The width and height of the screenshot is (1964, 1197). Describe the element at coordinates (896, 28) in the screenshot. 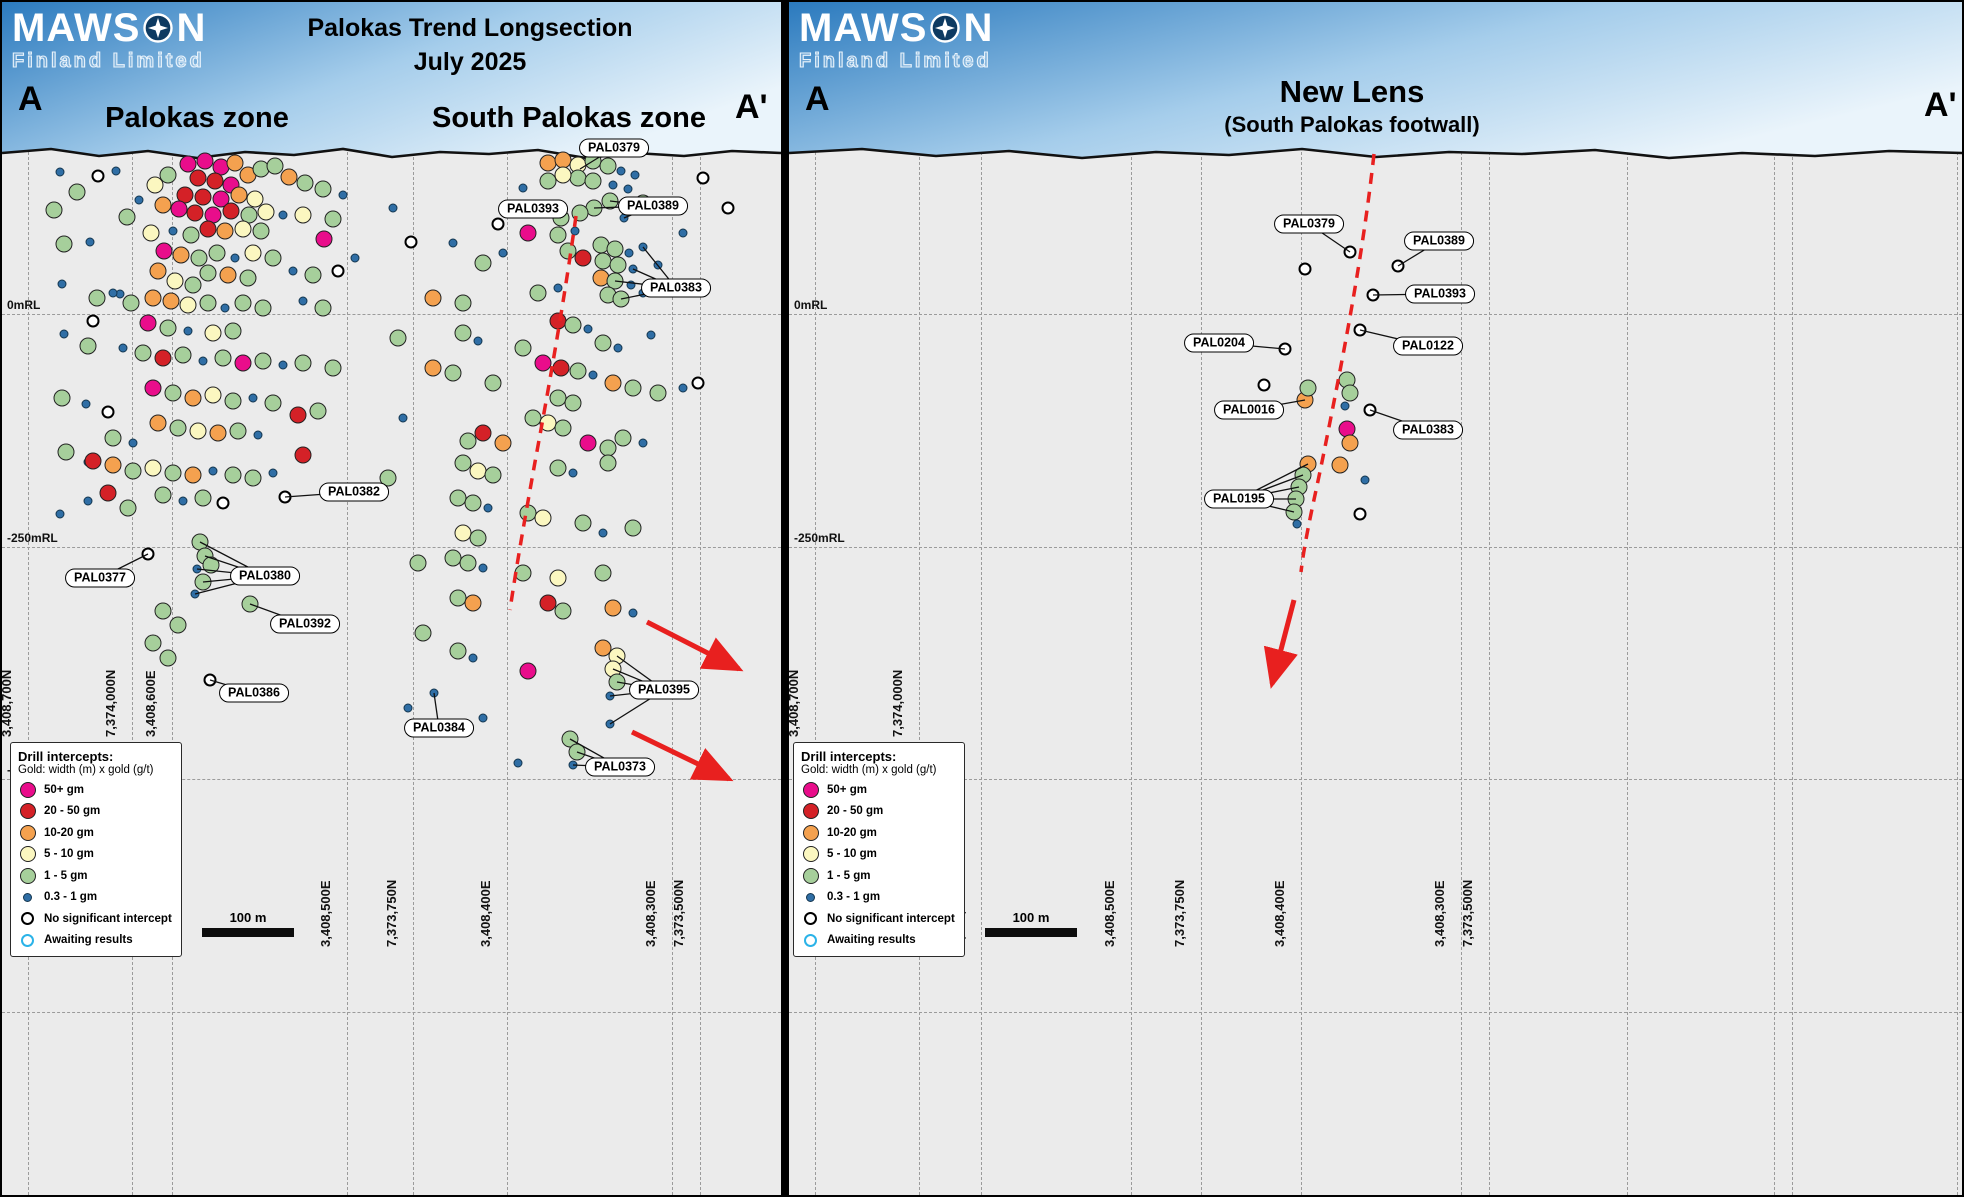

I see `logo-wordmark: MAWS N` at that location.